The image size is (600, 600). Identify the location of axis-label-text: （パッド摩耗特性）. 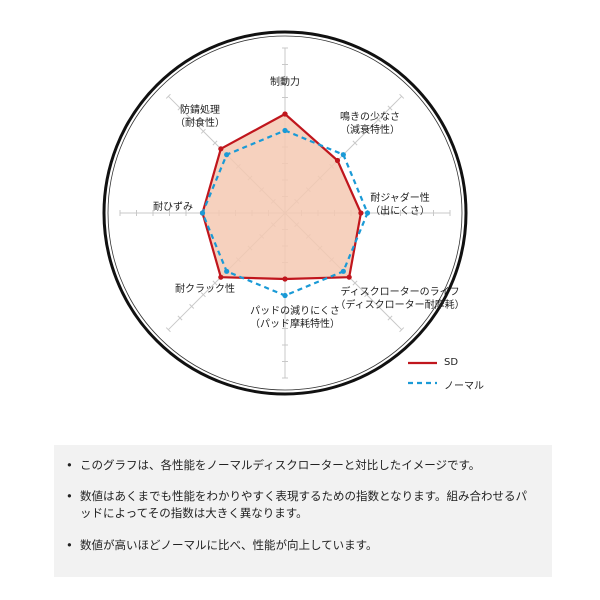
(295, 324).